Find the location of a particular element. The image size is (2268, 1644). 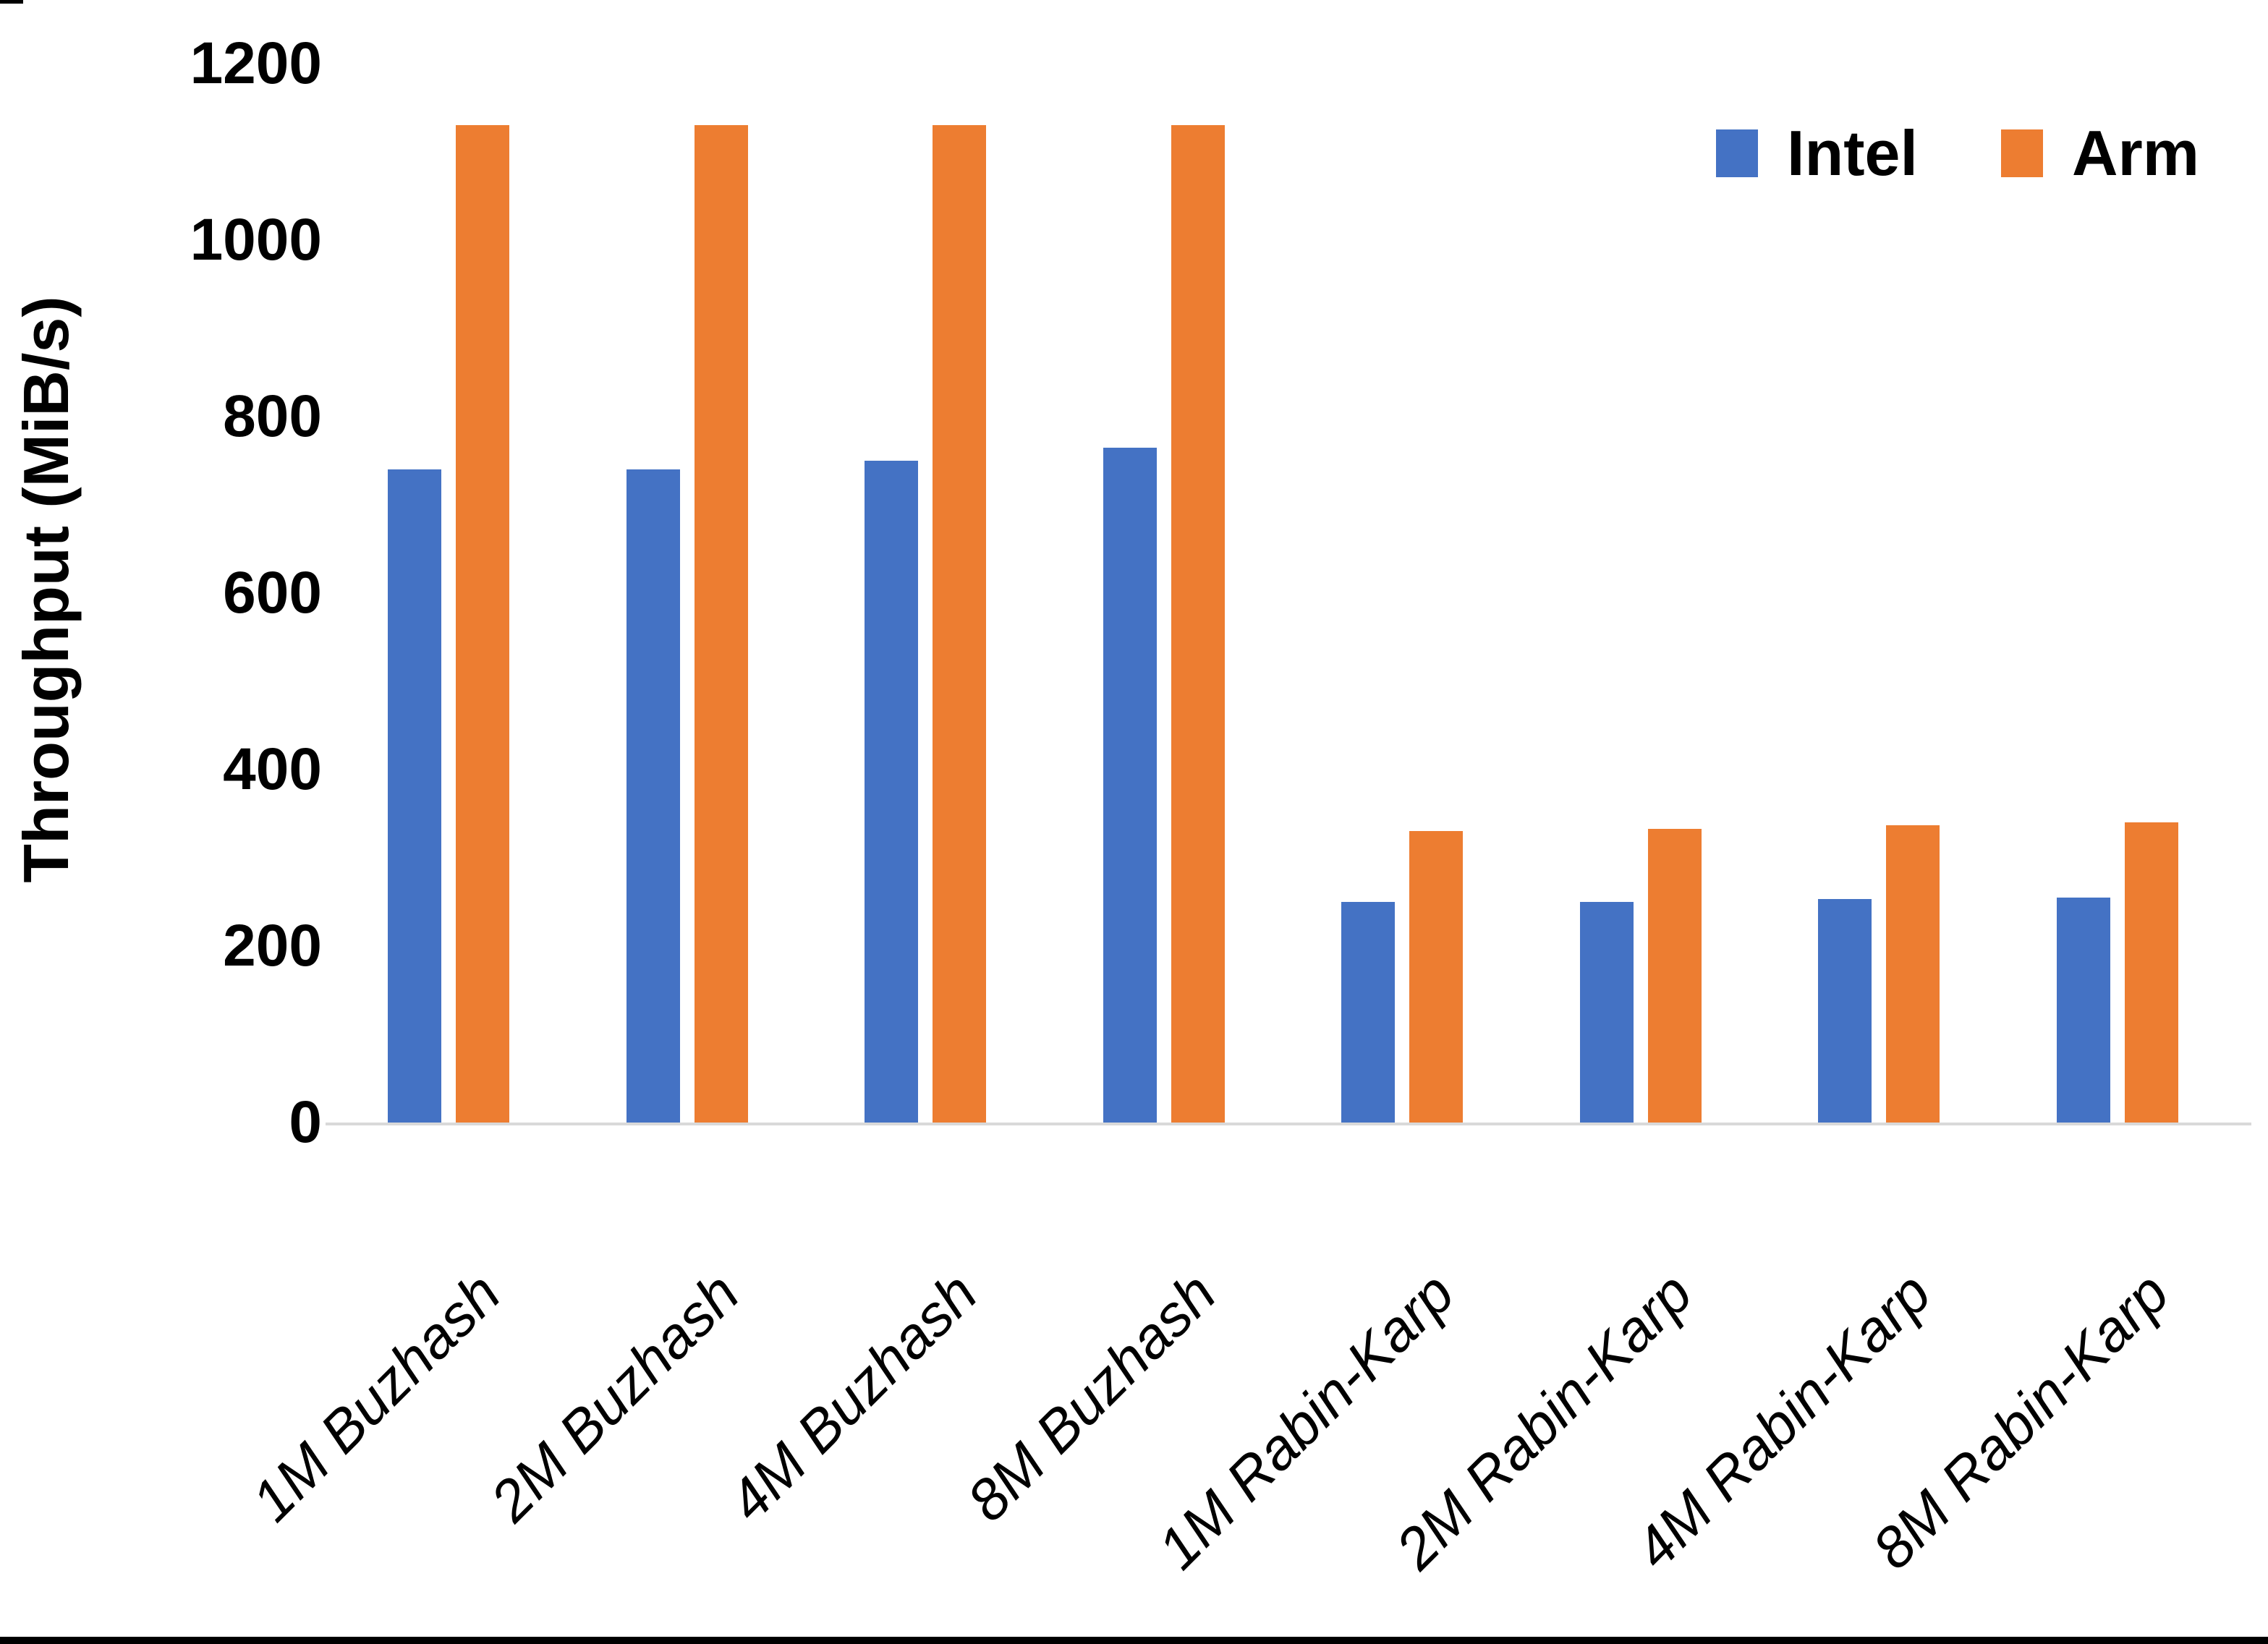

bar-intel-1m-rabin-karp is located at coordinates (1368, 1012).